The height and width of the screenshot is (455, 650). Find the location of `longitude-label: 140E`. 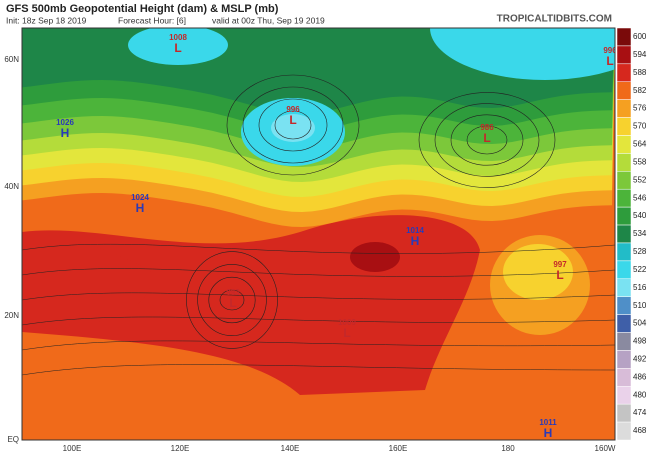

longitude-label: 140E is located at coordinates (290, 448).